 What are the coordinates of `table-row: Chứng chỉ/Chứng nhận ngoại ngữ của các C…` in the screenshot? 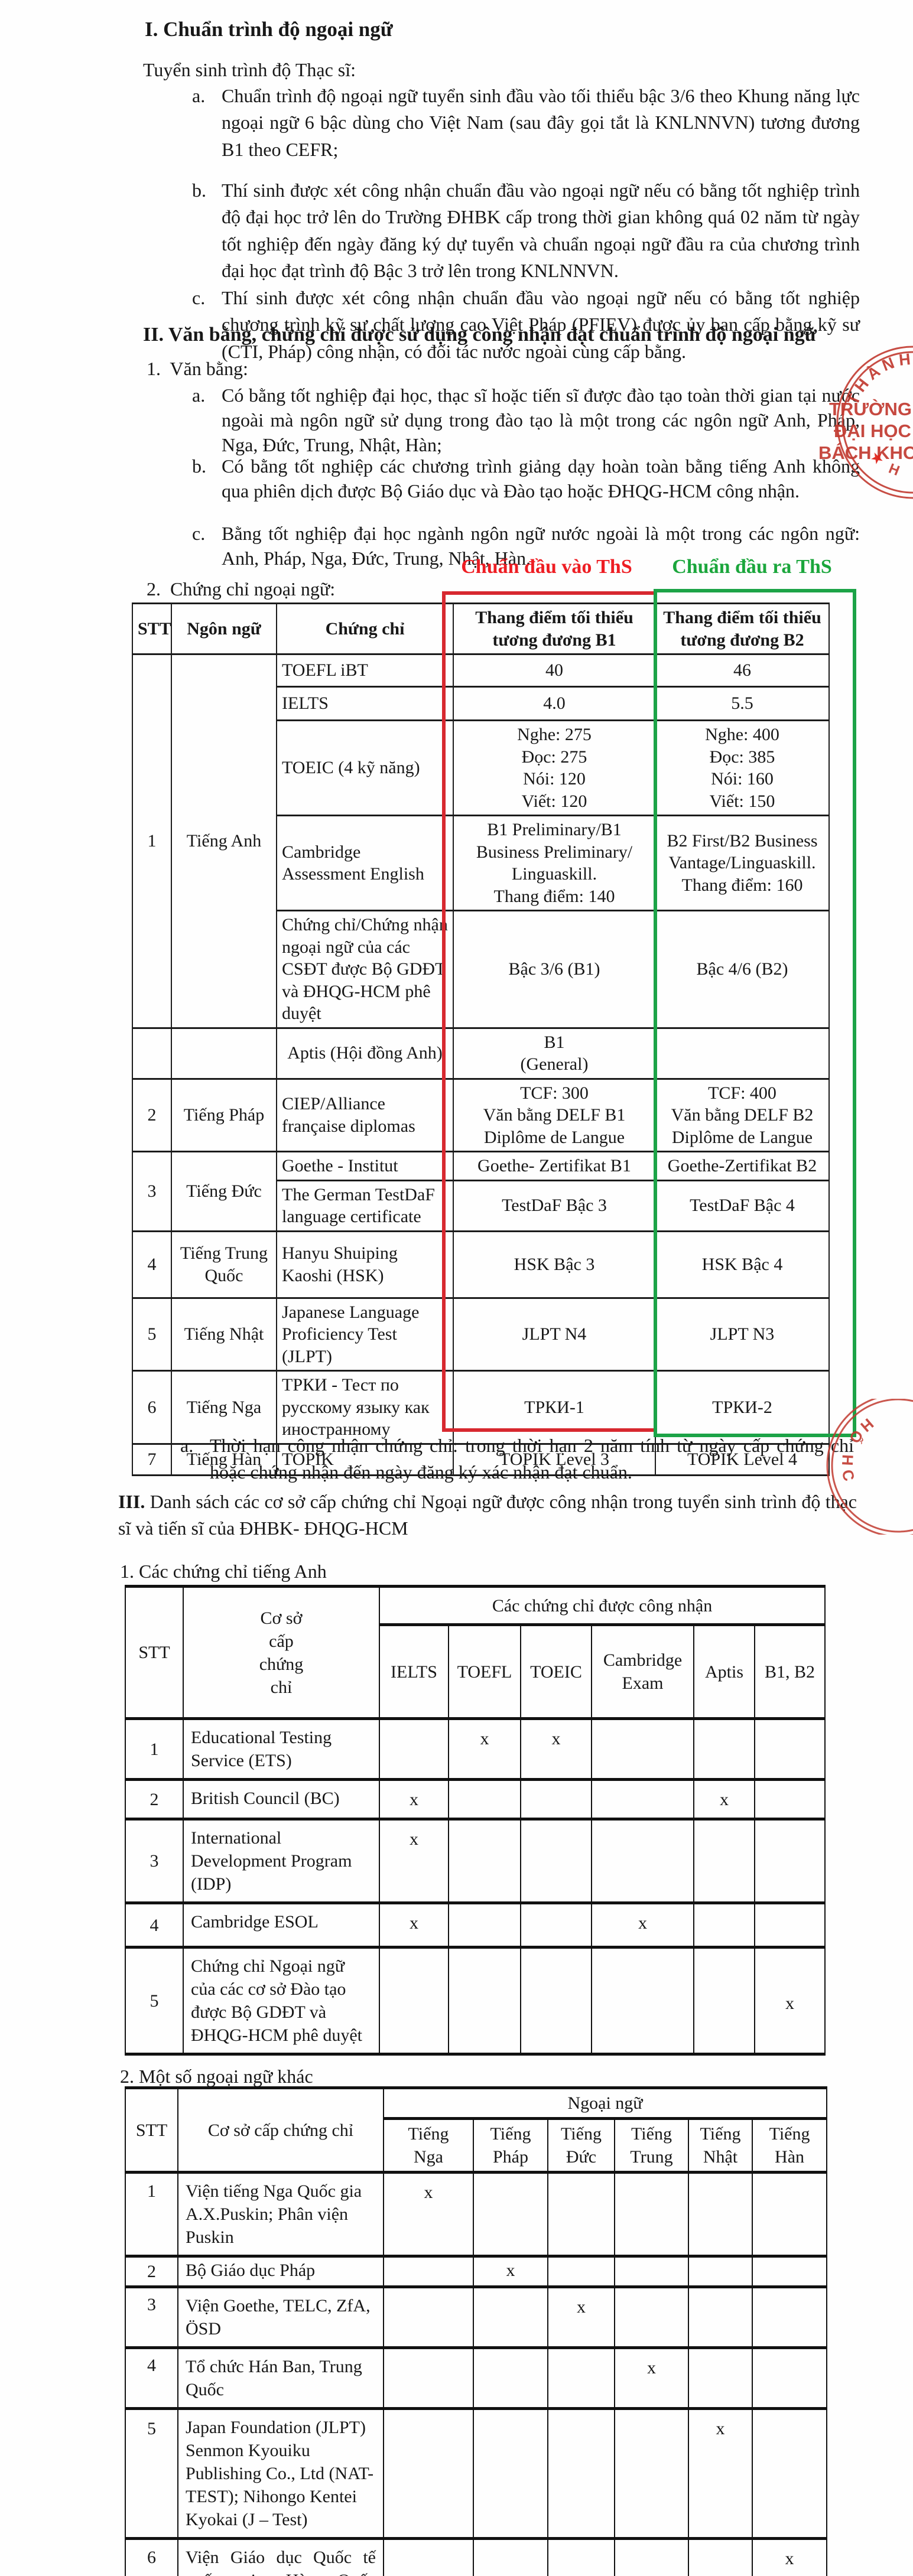 It's located at (481, 969).